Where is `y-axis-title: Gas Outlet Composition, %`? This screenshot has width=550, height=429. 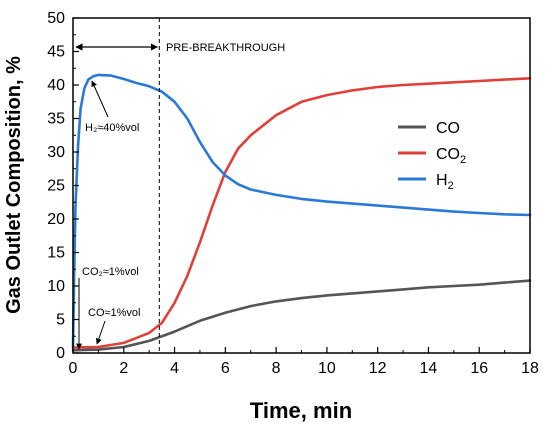 y-axis-title: Gas Outlet Composition, % is located at coordinates (14, 185).